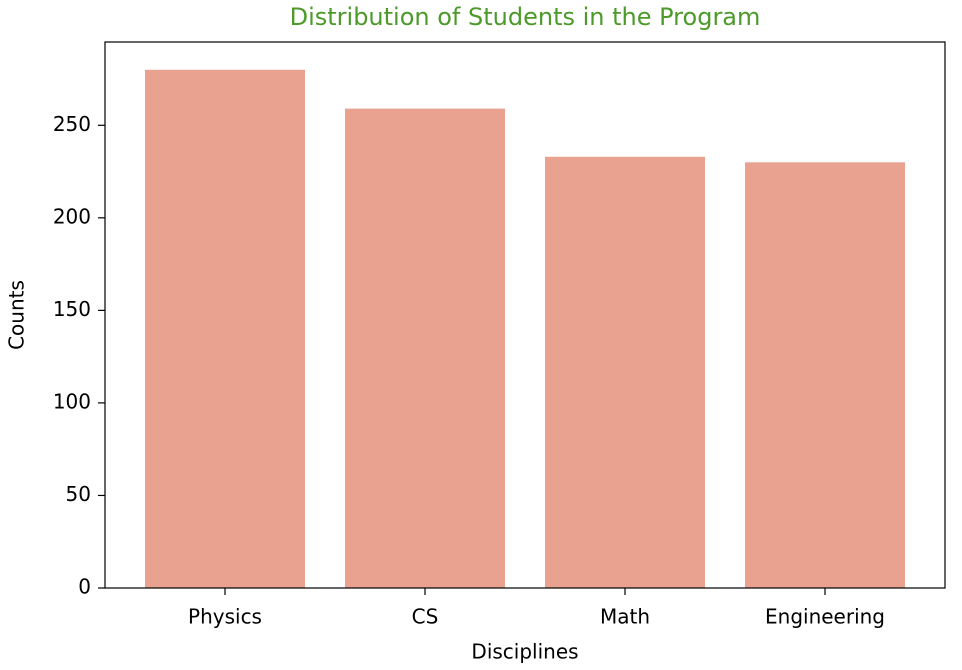 The height and width of the screenshot is (670, 962). Describe the element at coordinates (72, 216) in the screenshot. I see `y-tick-label: 200` at that location.